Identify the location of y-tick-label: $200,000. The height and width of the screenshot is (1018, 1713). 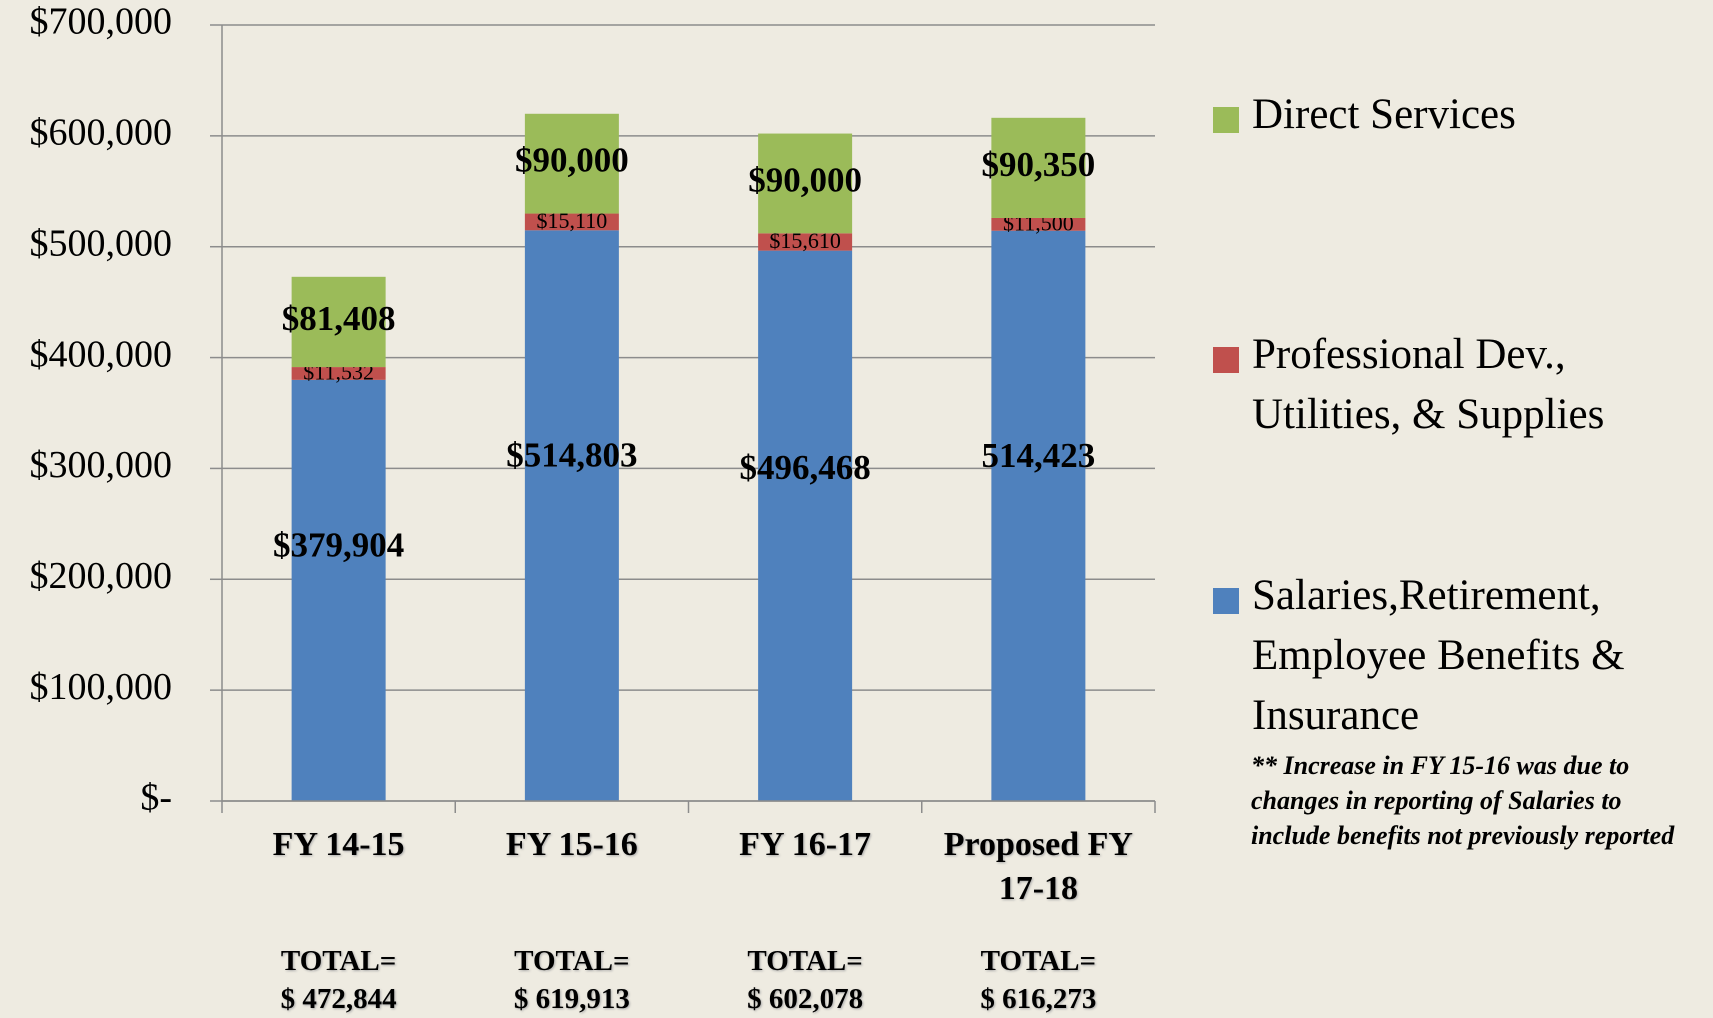
(101, 576).